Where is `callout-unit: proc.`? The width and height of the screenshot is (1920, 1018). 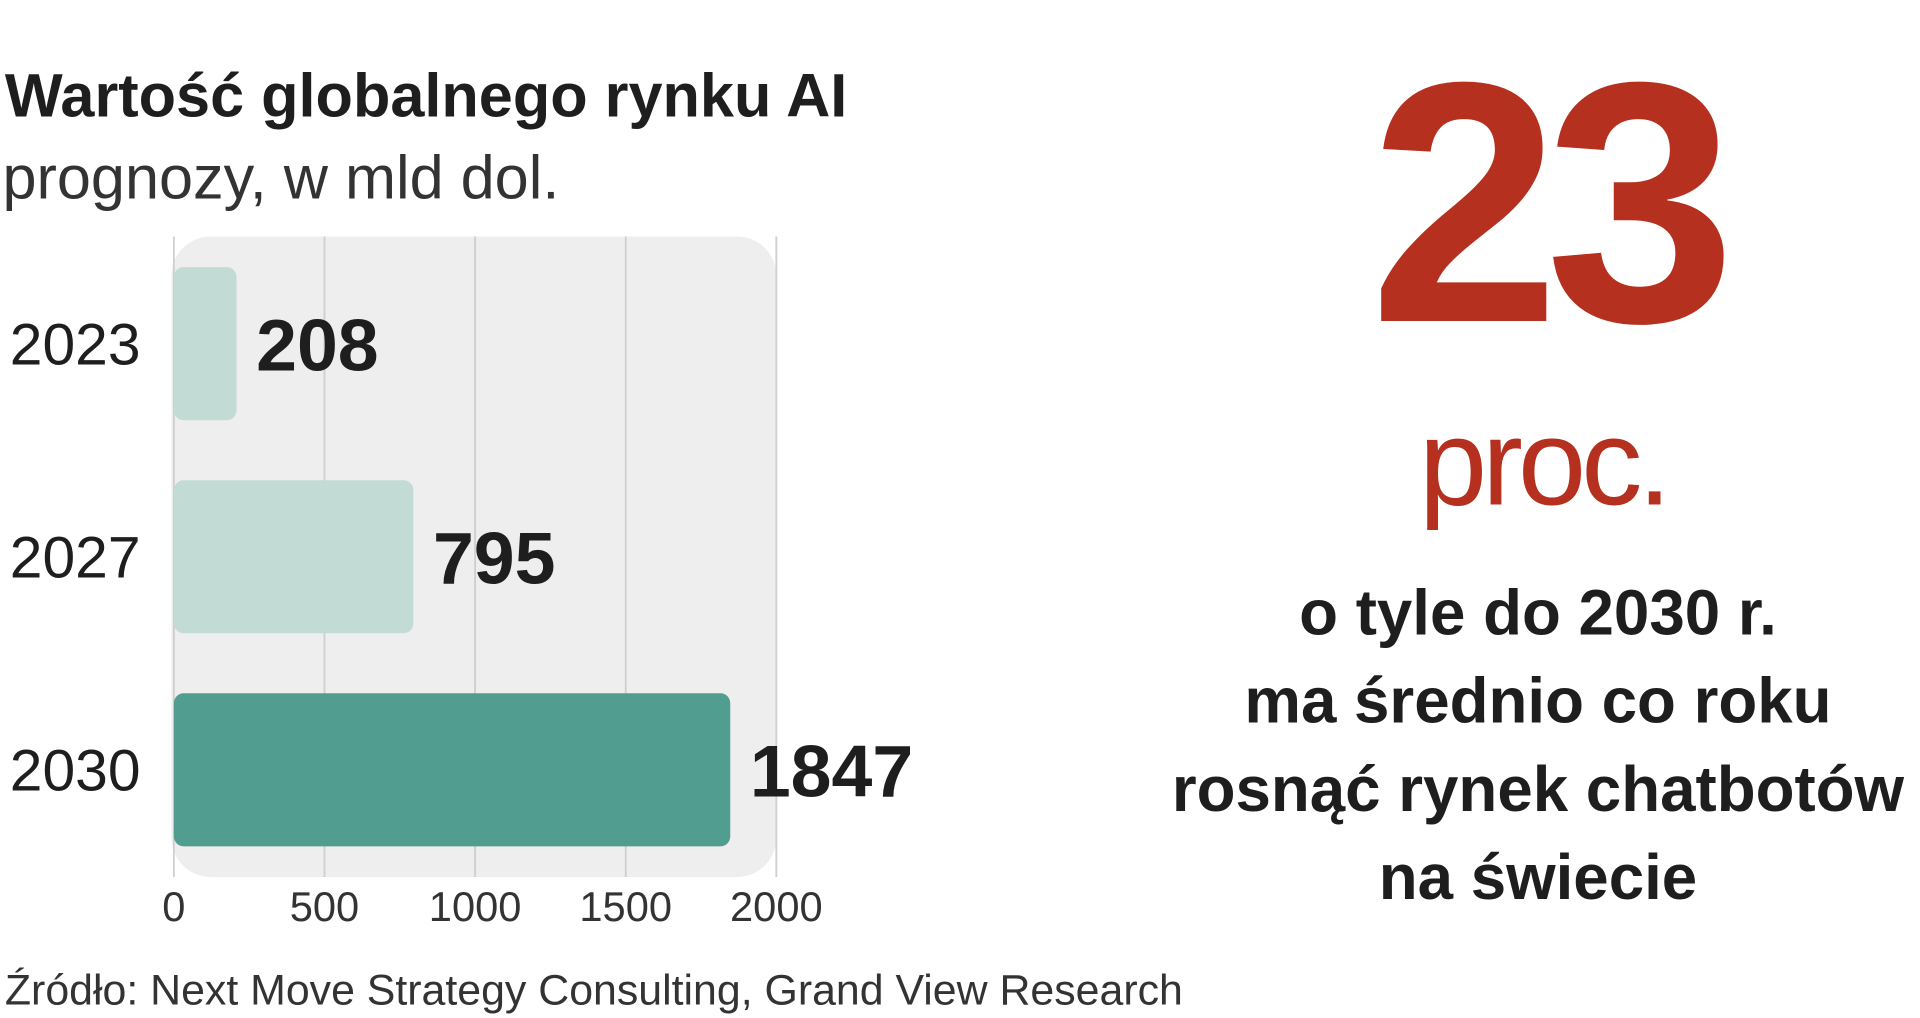
callout-unit: proc. is located at coordinates (1543, 462).